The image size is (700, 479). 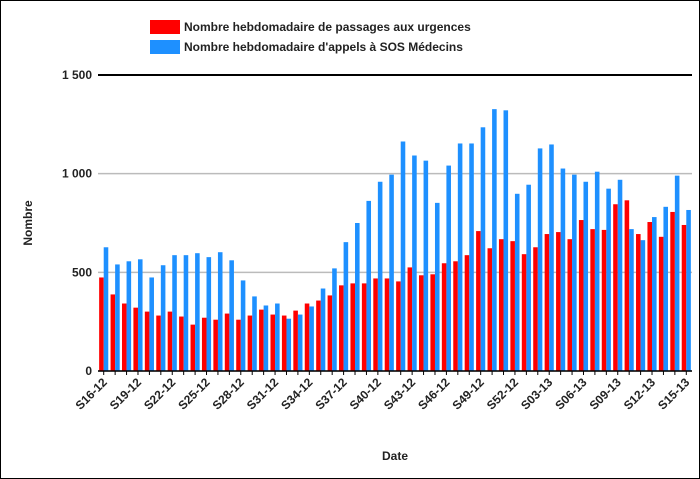 I want to click on y-axis-label: Nombre, so click(x=28, y=223).